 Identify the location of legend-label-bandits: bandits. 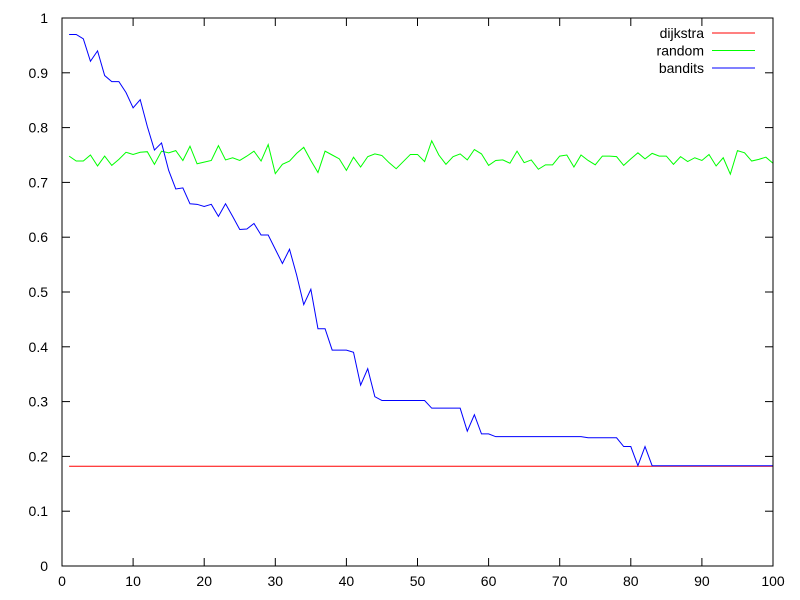
(681, 68).